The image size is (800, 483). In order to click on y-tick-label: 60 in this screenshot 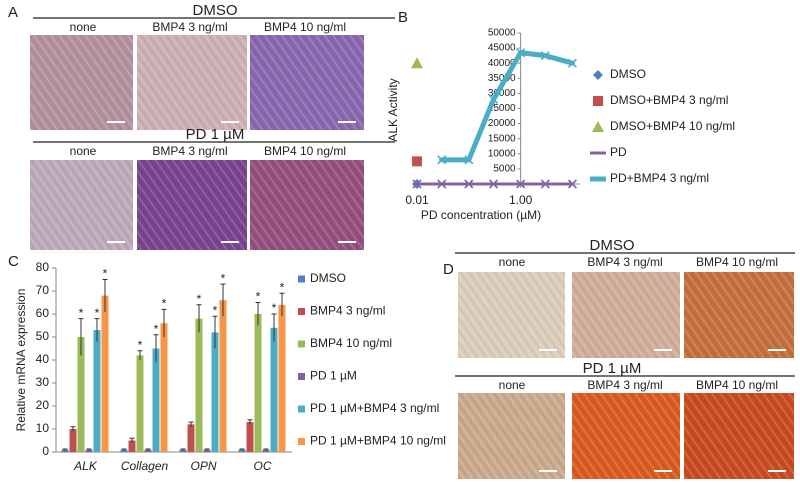, I will do `click(43, 313)`.